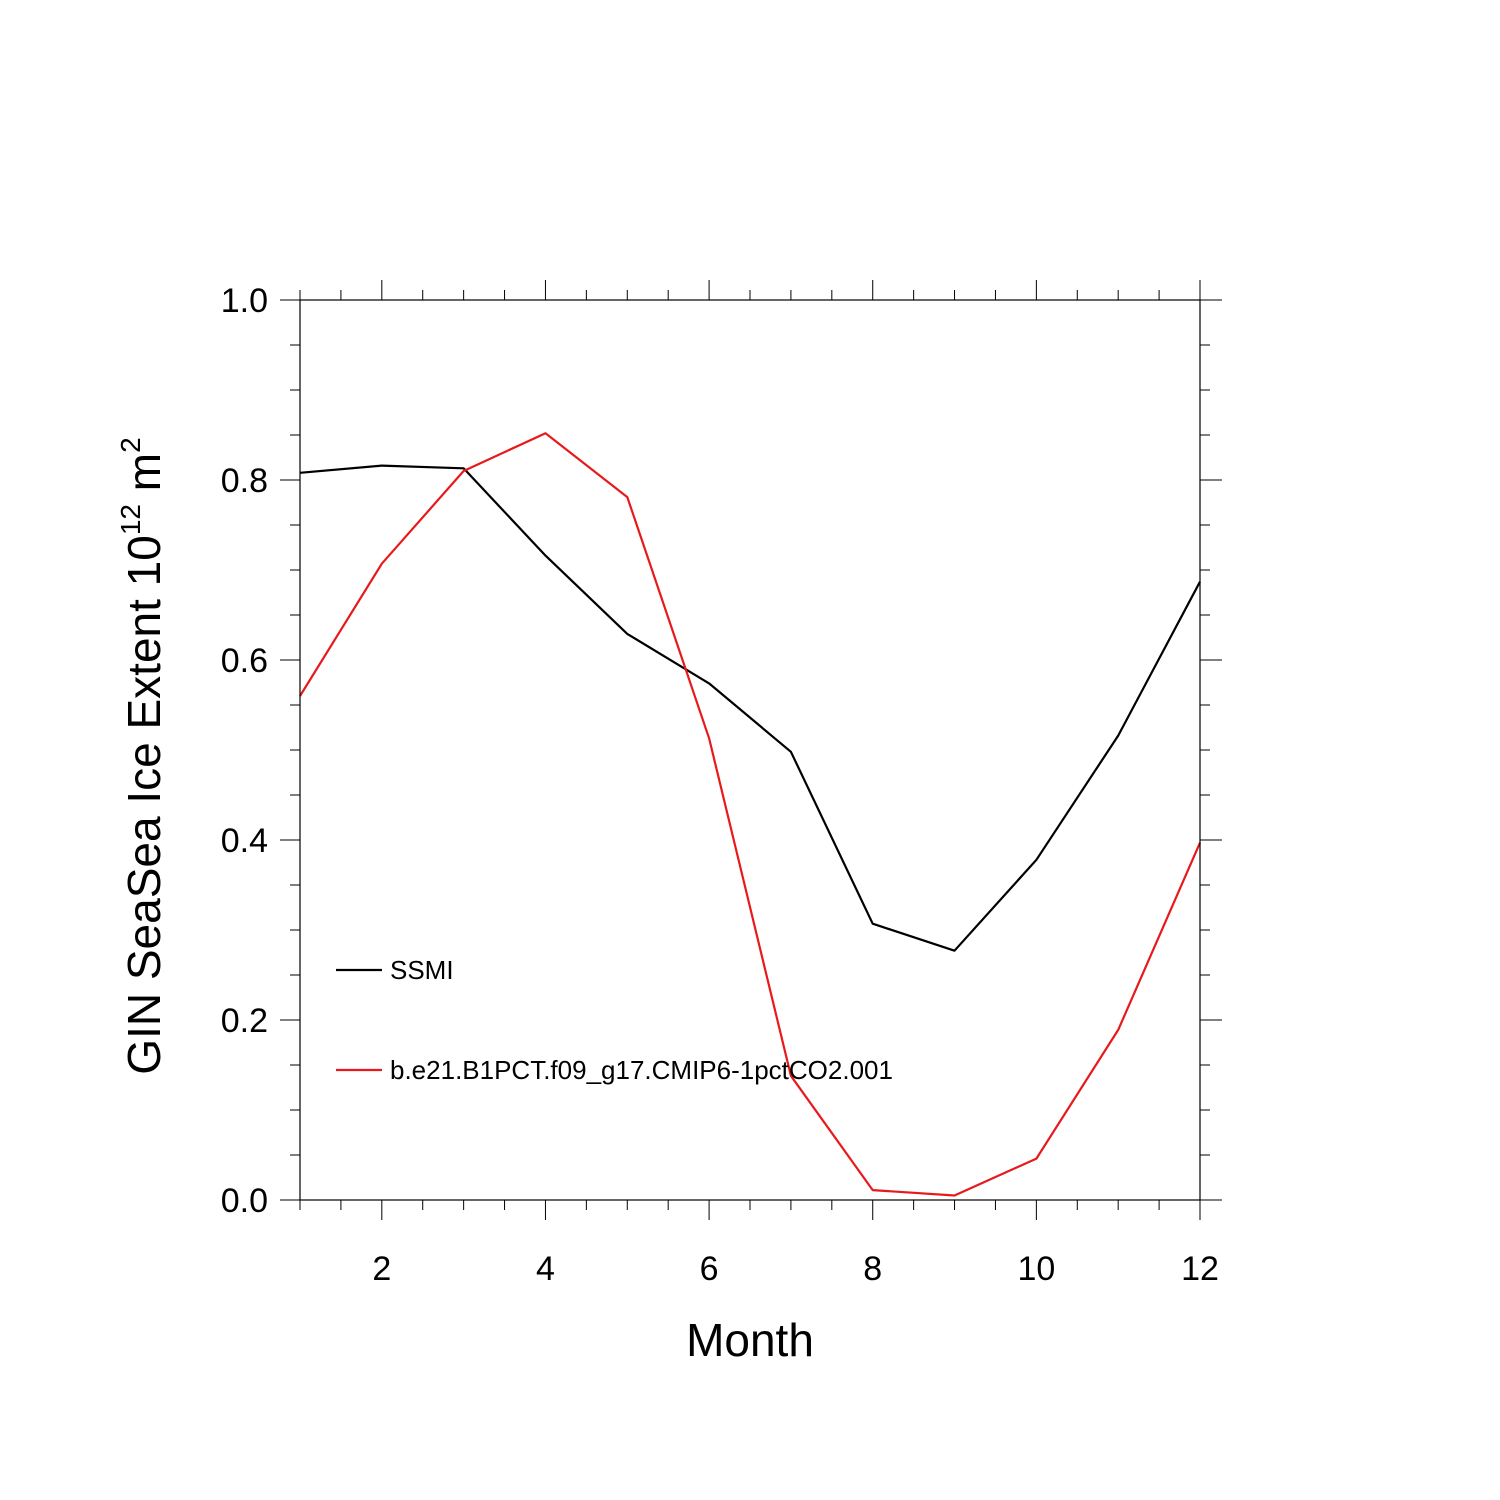 Image resolution: width=1500 pixels, height=1500 pixels. I want to click on x-tick-label: 6, so click(709, 1269).